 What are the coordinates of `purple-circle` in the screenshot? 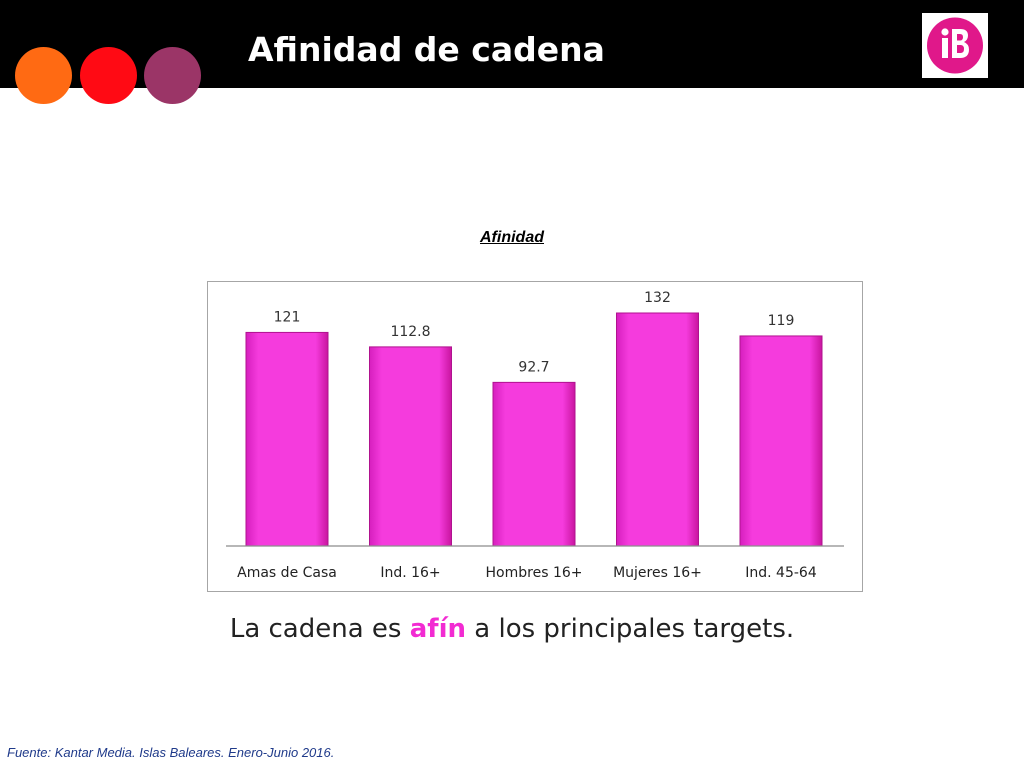 It's located at (172, 75).